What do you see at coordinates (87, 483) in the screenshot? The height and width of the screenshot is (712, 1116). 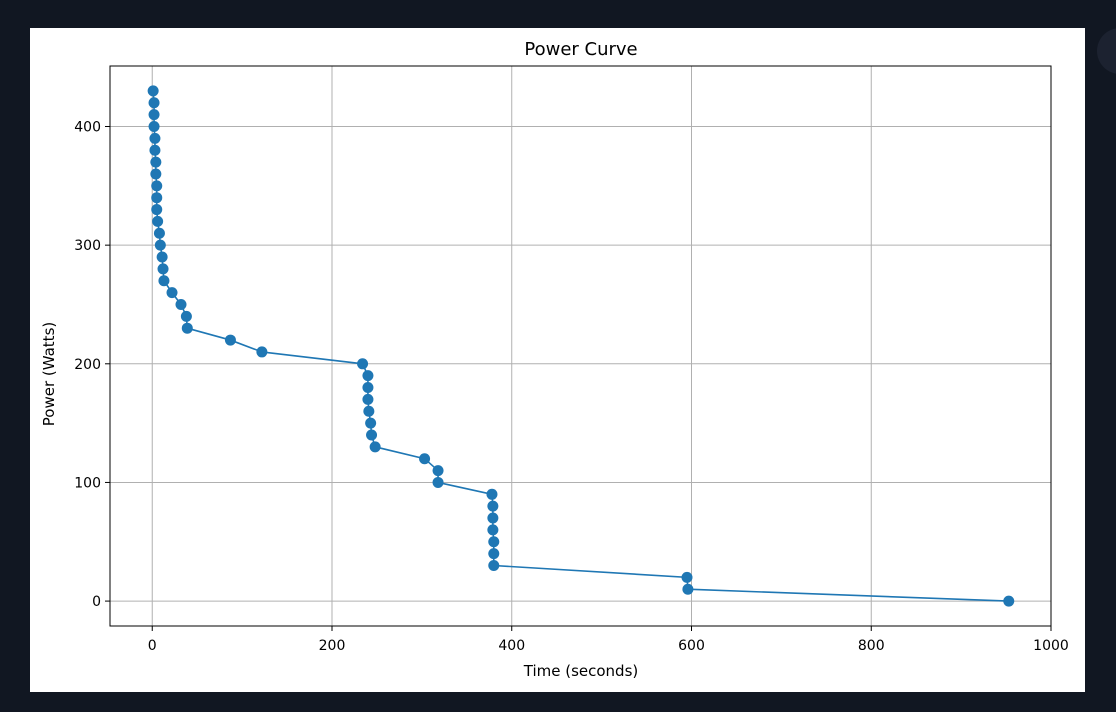 I see `y-tick-label: 100` at bounding box center [87, 483].